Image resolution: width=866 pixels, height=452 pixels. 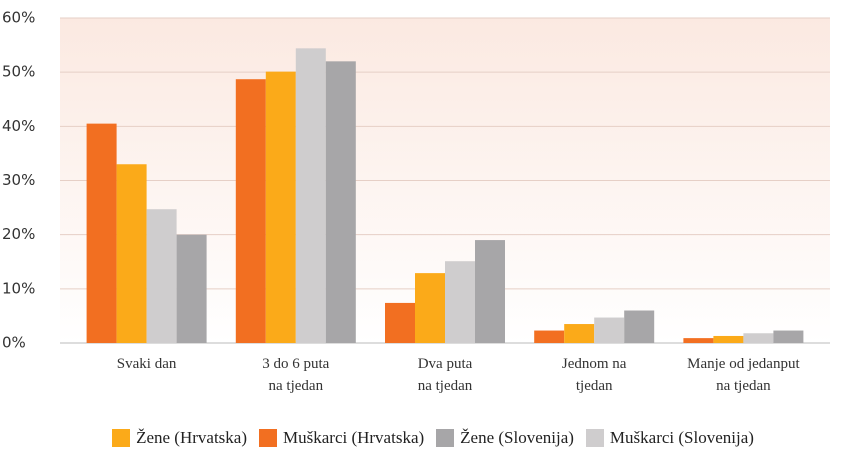 I want to click on legend-item: Muškarci (Hrvatska), so click(x=341, y=438).